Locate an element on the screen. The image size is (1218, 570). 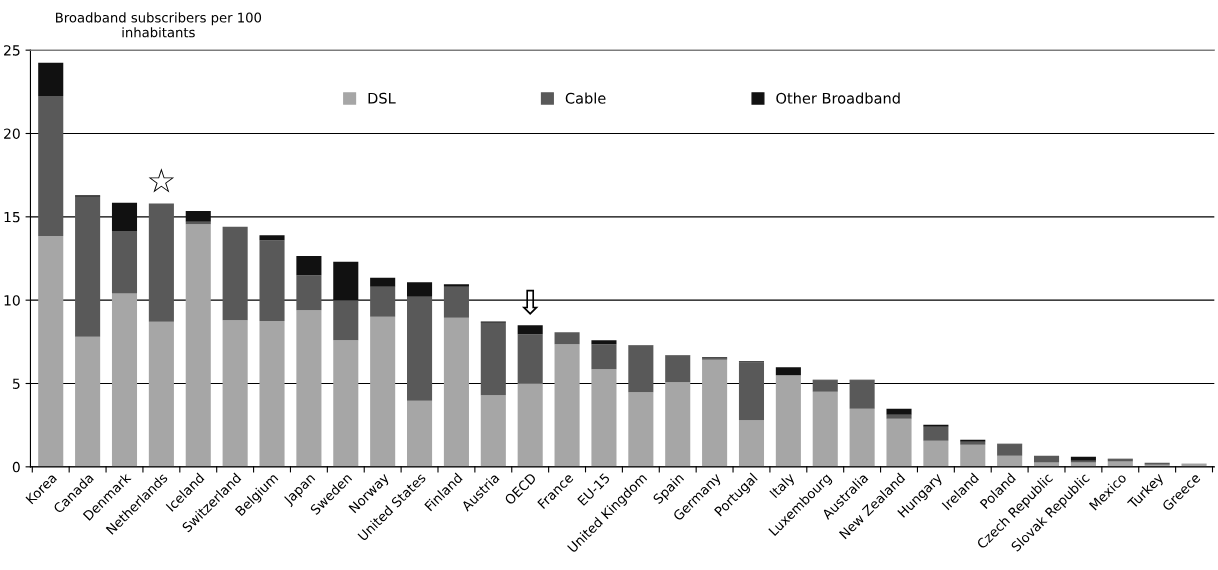
legend-label: Other Broadband is located at coordinates (838, 98).